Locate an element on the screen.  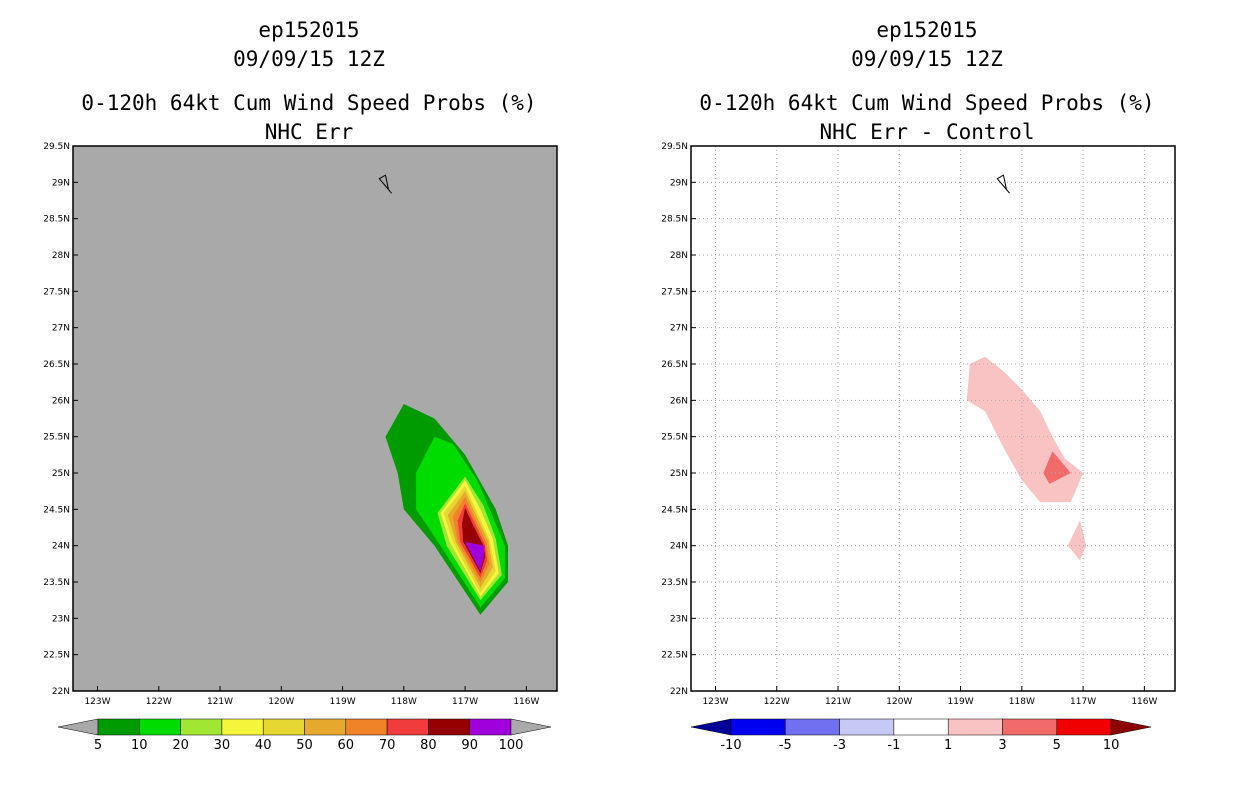
colorbar-label: 100 is located at coordinates (511, 745).